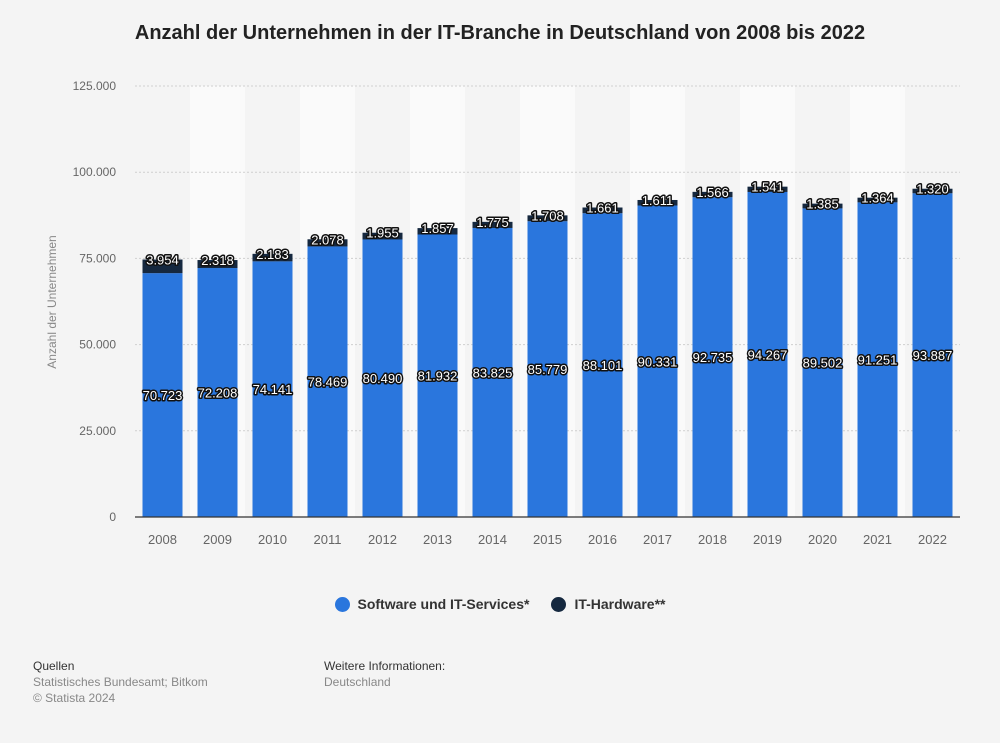  Describe the element at coordinates (492, 224) in the screenshot. I see `bar-hardware-2014` at that location.